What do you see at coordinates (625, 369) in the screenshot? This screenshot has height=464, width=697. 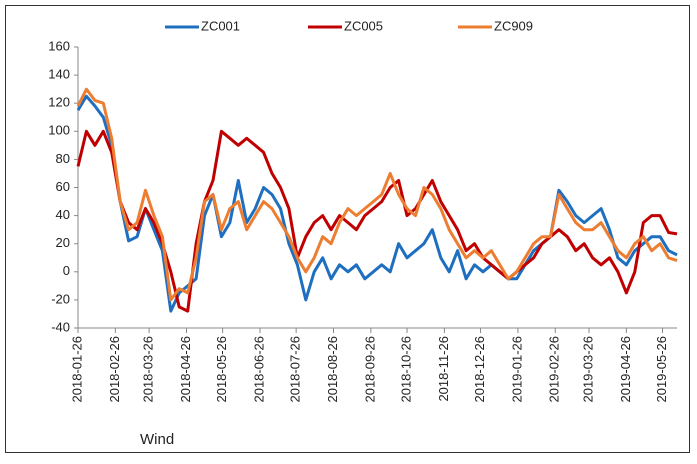 I see `x-tick-label: 2019-04-26` at bounding box center [625, 369].